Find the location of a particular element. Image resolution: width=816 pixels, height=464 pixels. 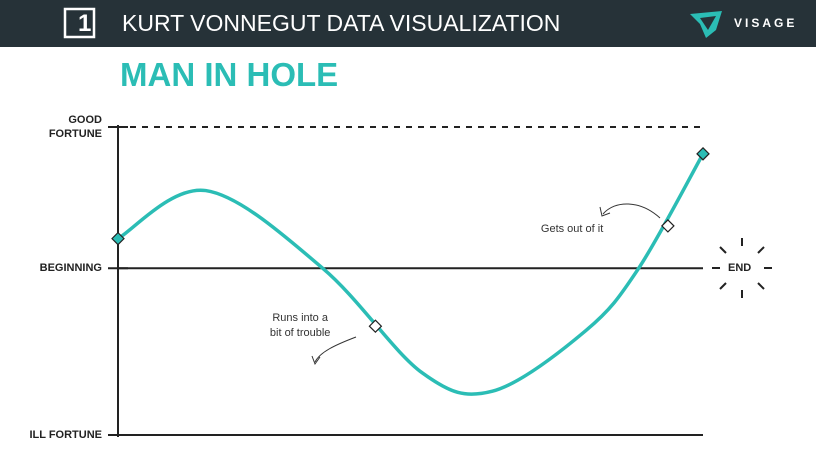

header-bar is located at coordinates (408, 23).